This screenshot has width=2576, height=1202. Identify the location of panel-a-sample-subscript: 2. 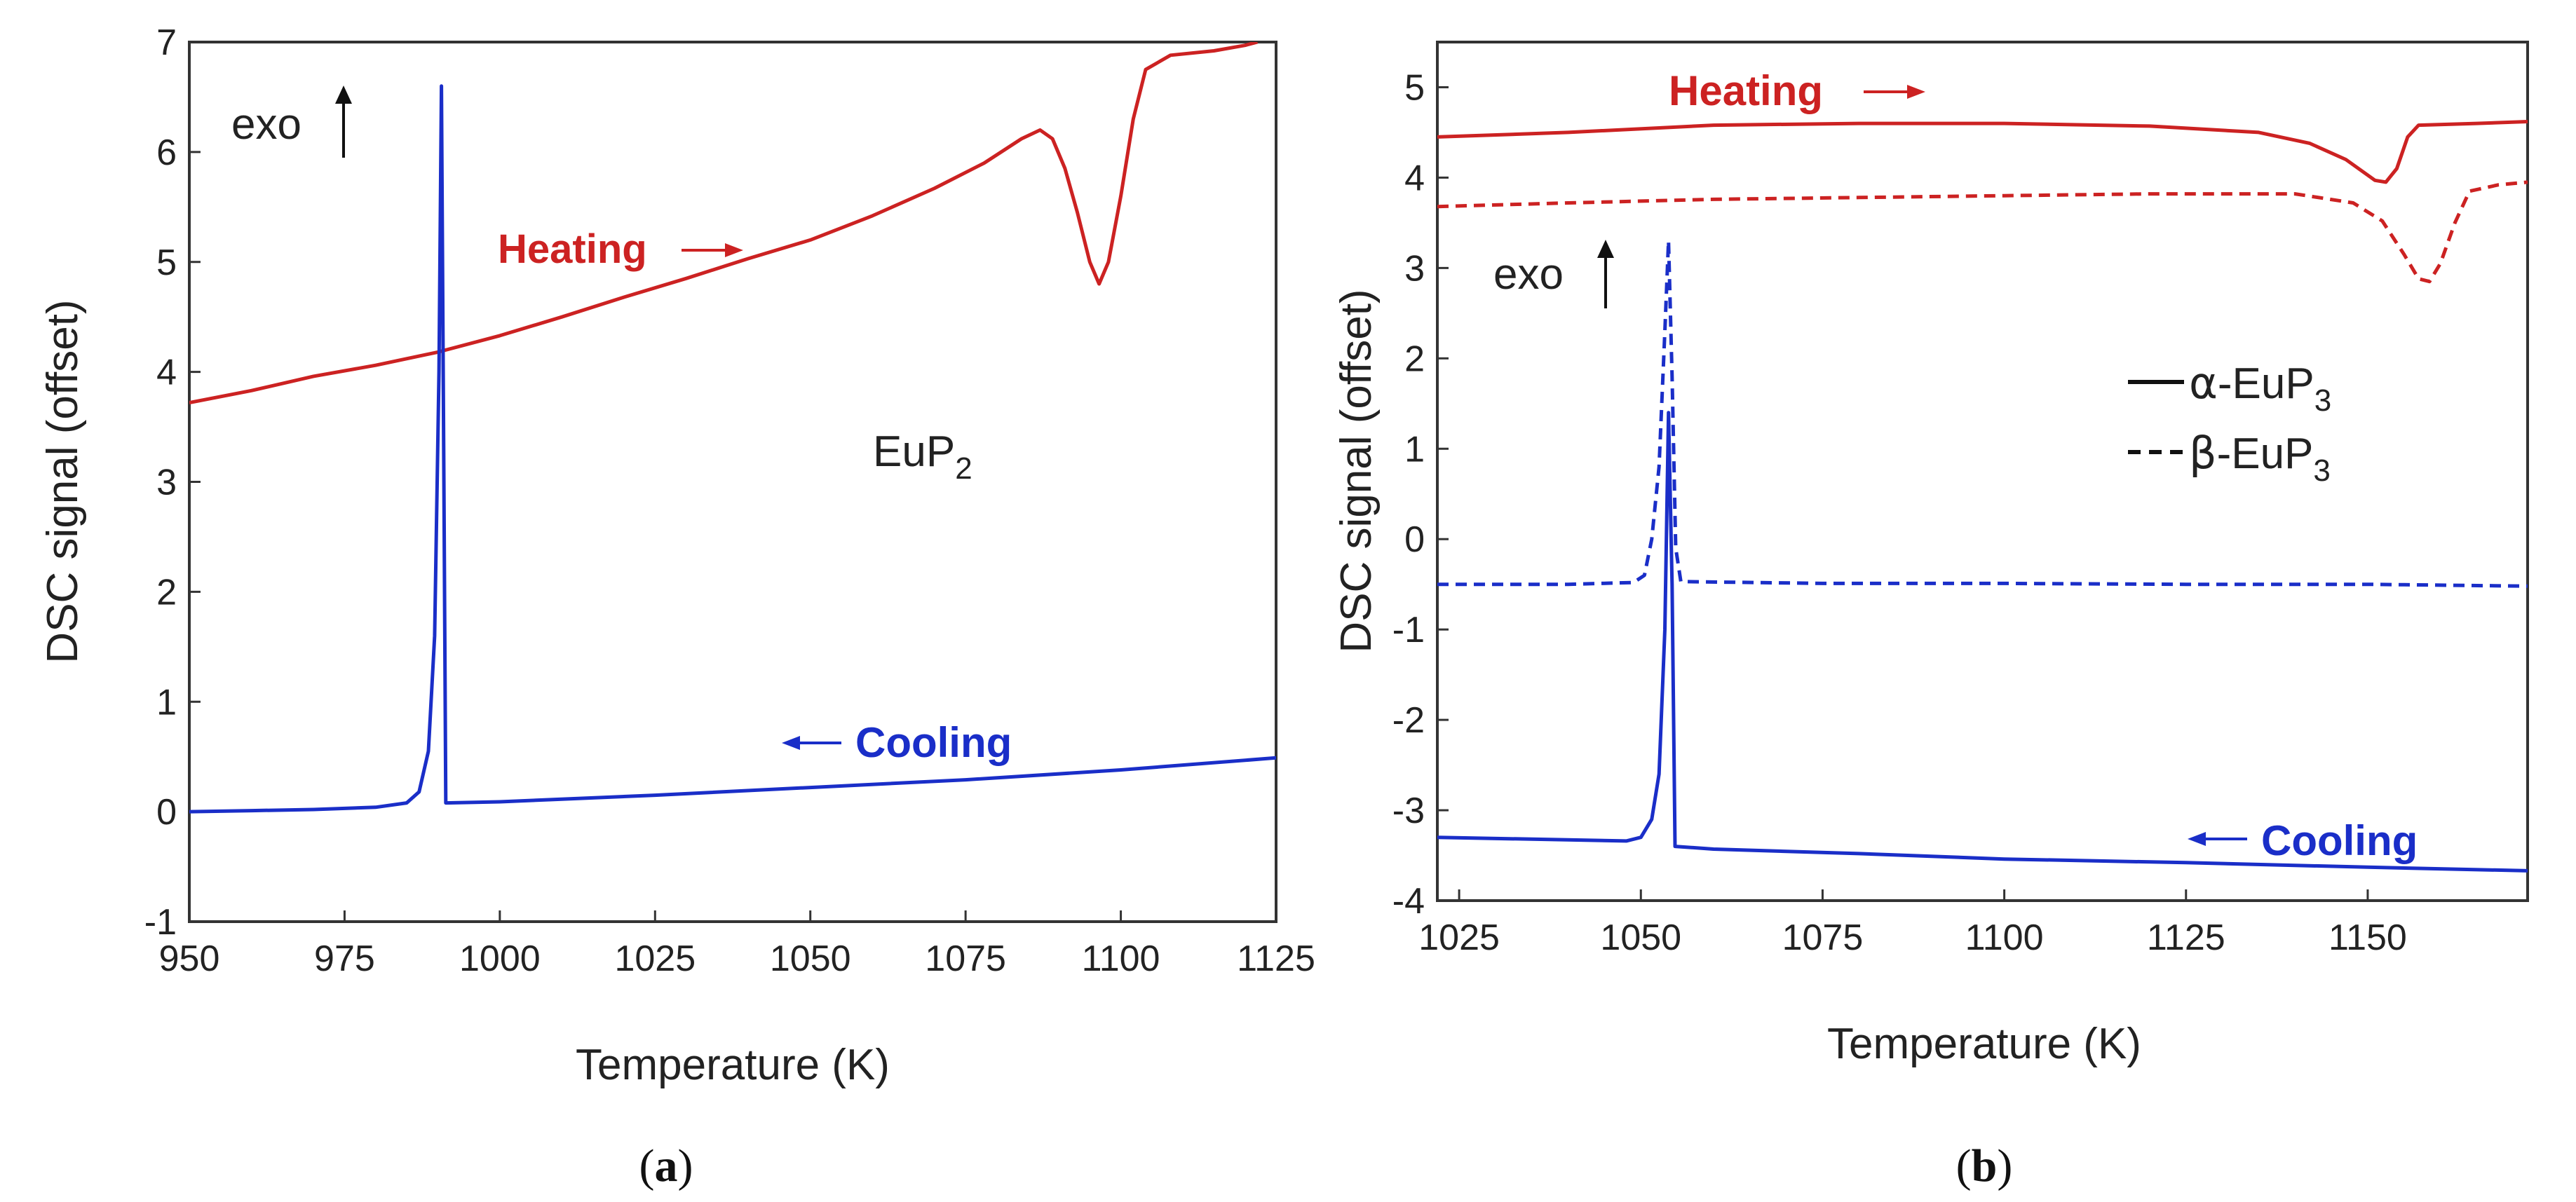
(963, 469).